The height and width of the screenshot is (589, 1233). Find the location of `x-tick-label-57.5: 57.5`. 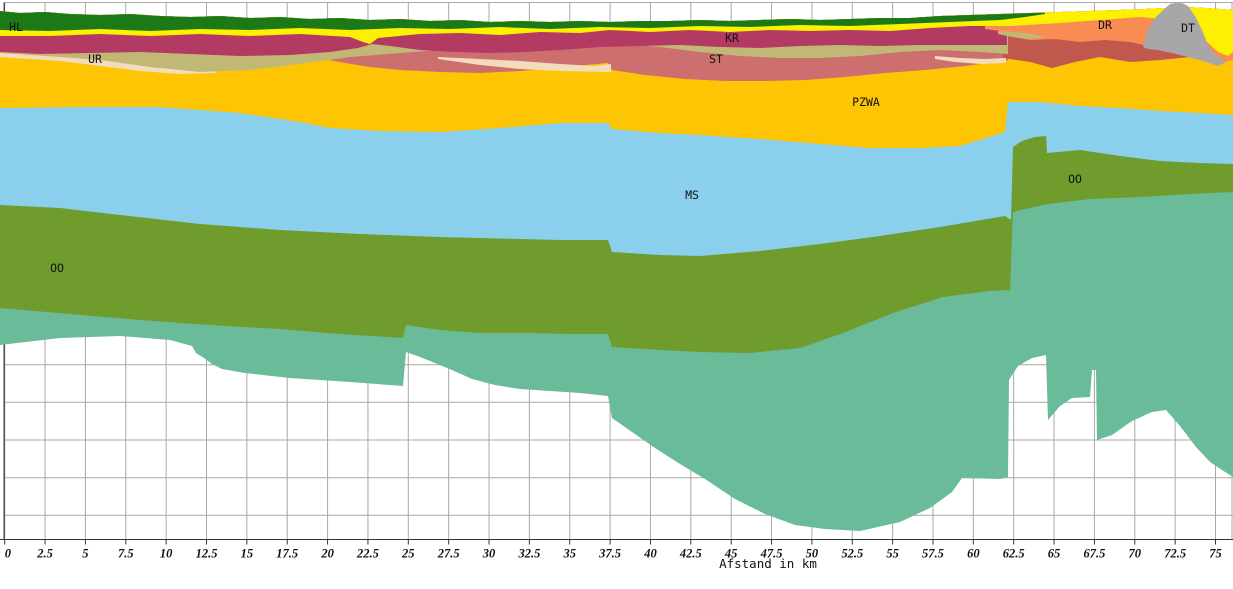

x-tick-label-57.5: 57.5 is located at coordinates (933, 554).